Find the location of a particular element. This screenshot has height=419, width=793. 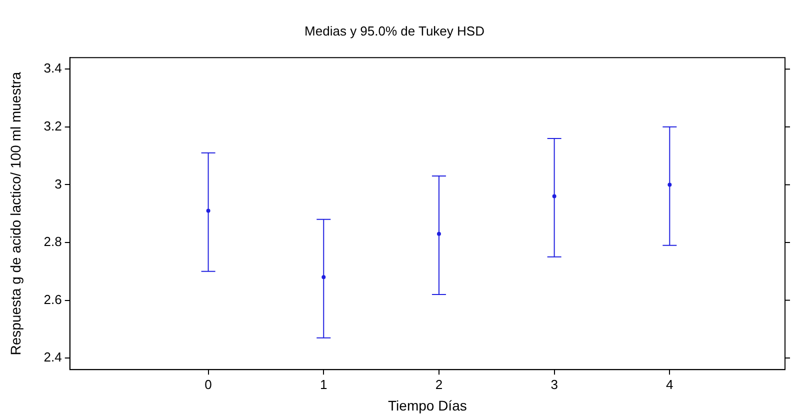

y-tick-label: 3 is located at coordinates (58, 184).